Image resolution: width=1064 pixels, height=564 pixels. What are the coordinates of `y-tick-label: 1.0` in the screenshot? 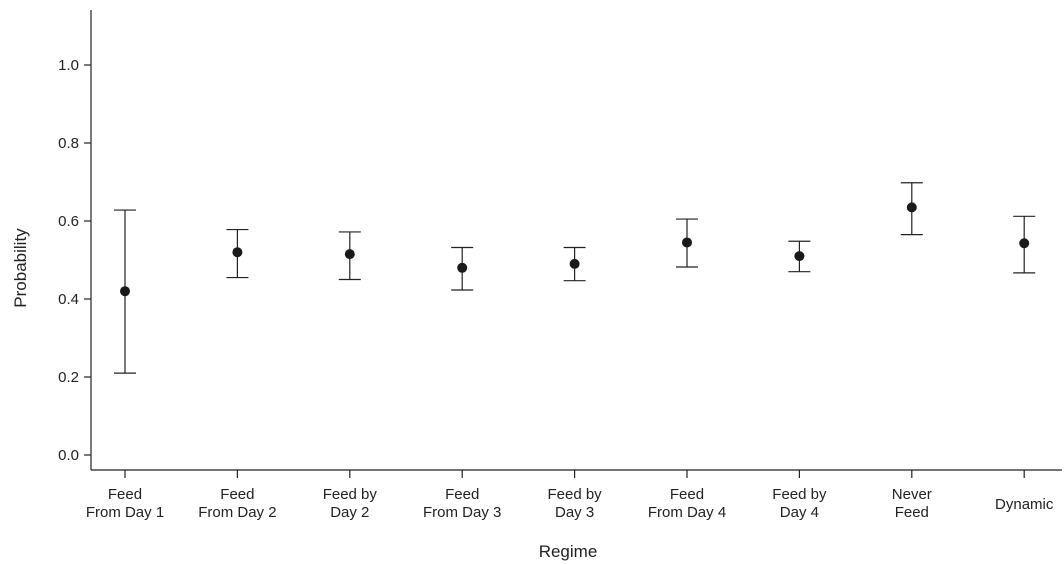 It's located at (68, 65).